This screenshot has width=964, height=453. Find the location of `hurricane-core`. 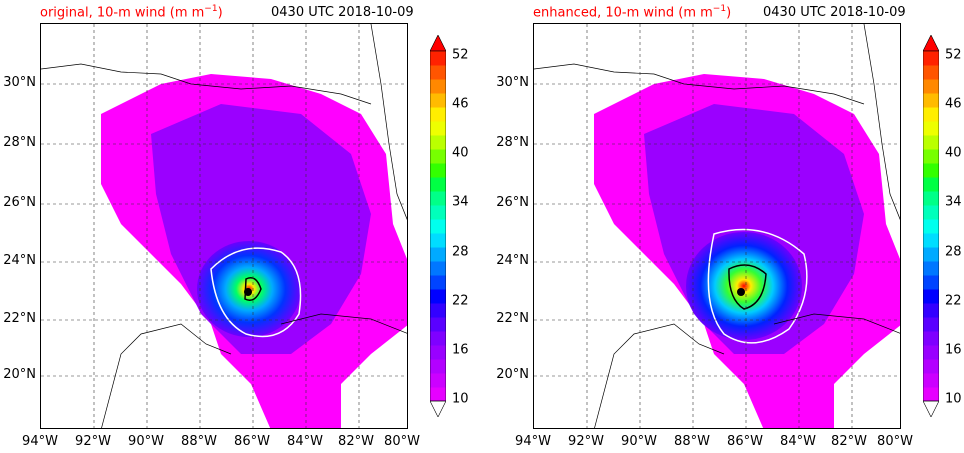

hurricane-core is located at coordinates (744, 286).